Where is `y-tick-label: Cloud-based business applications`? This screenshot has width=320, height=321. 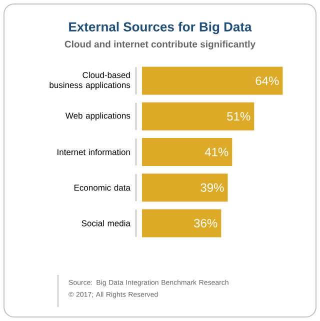
y-tick-label: Cloud-based business applications is located at coordinates (90, 81).